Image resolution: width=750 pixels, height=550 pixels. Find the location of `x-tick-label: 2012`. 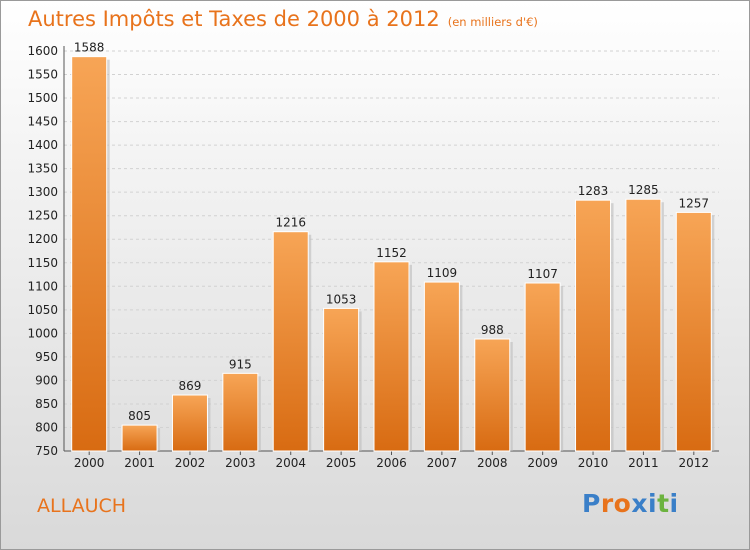

x-tick-label: 2012 is located at coordinates (694, 463).